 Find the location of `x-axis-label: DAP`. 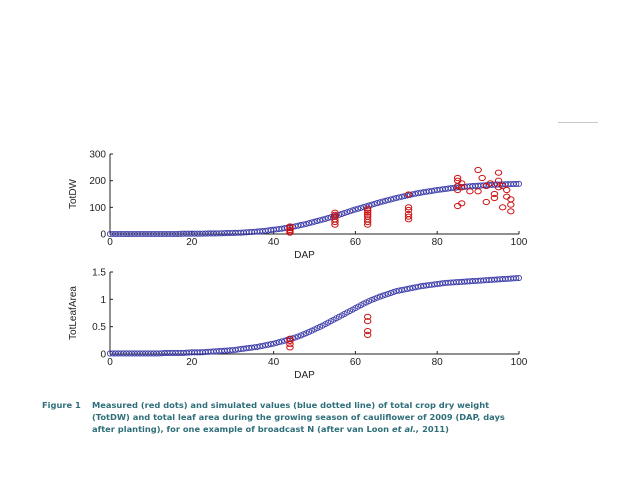

x-axis-label: DAP is located at coordinates (304, 375).